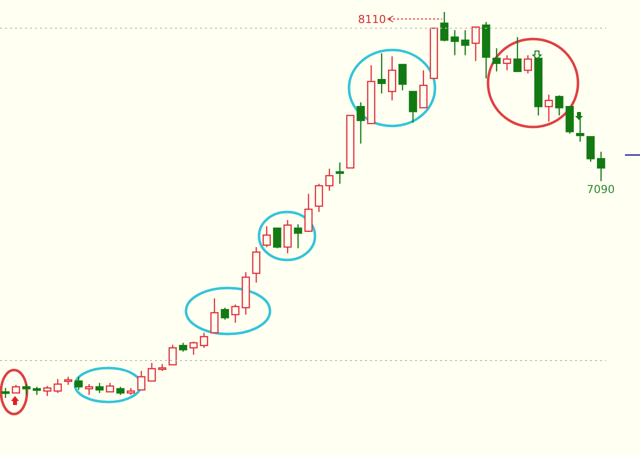  I want to click on annotation: 8110, so click(372, 19).